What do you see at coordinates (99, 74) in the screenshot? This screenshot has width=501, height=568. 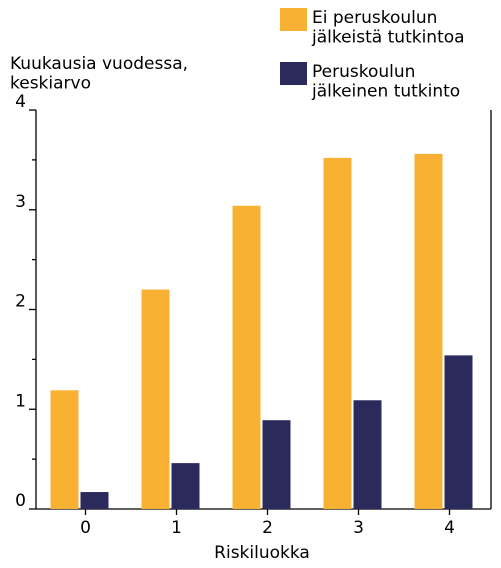 I see `y-axis-label: Kuukausia vuodessa, keskiarvo` at bounding box center [99, 74].